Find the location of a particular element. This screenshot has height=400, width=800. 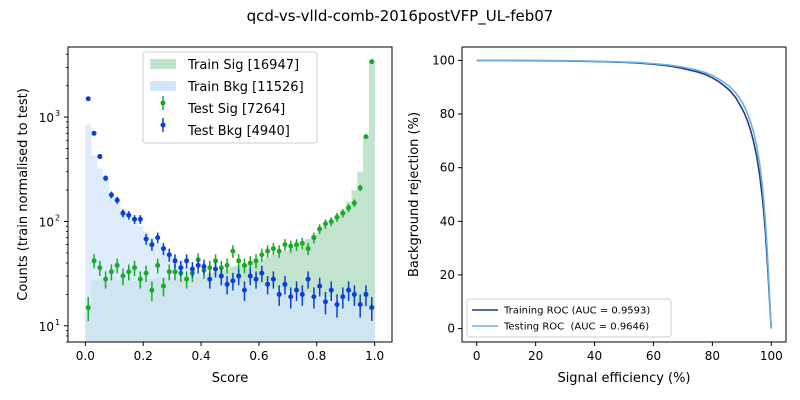

histogram-x-tick-label-2: 0.4 is located at coordinates (201, 356).